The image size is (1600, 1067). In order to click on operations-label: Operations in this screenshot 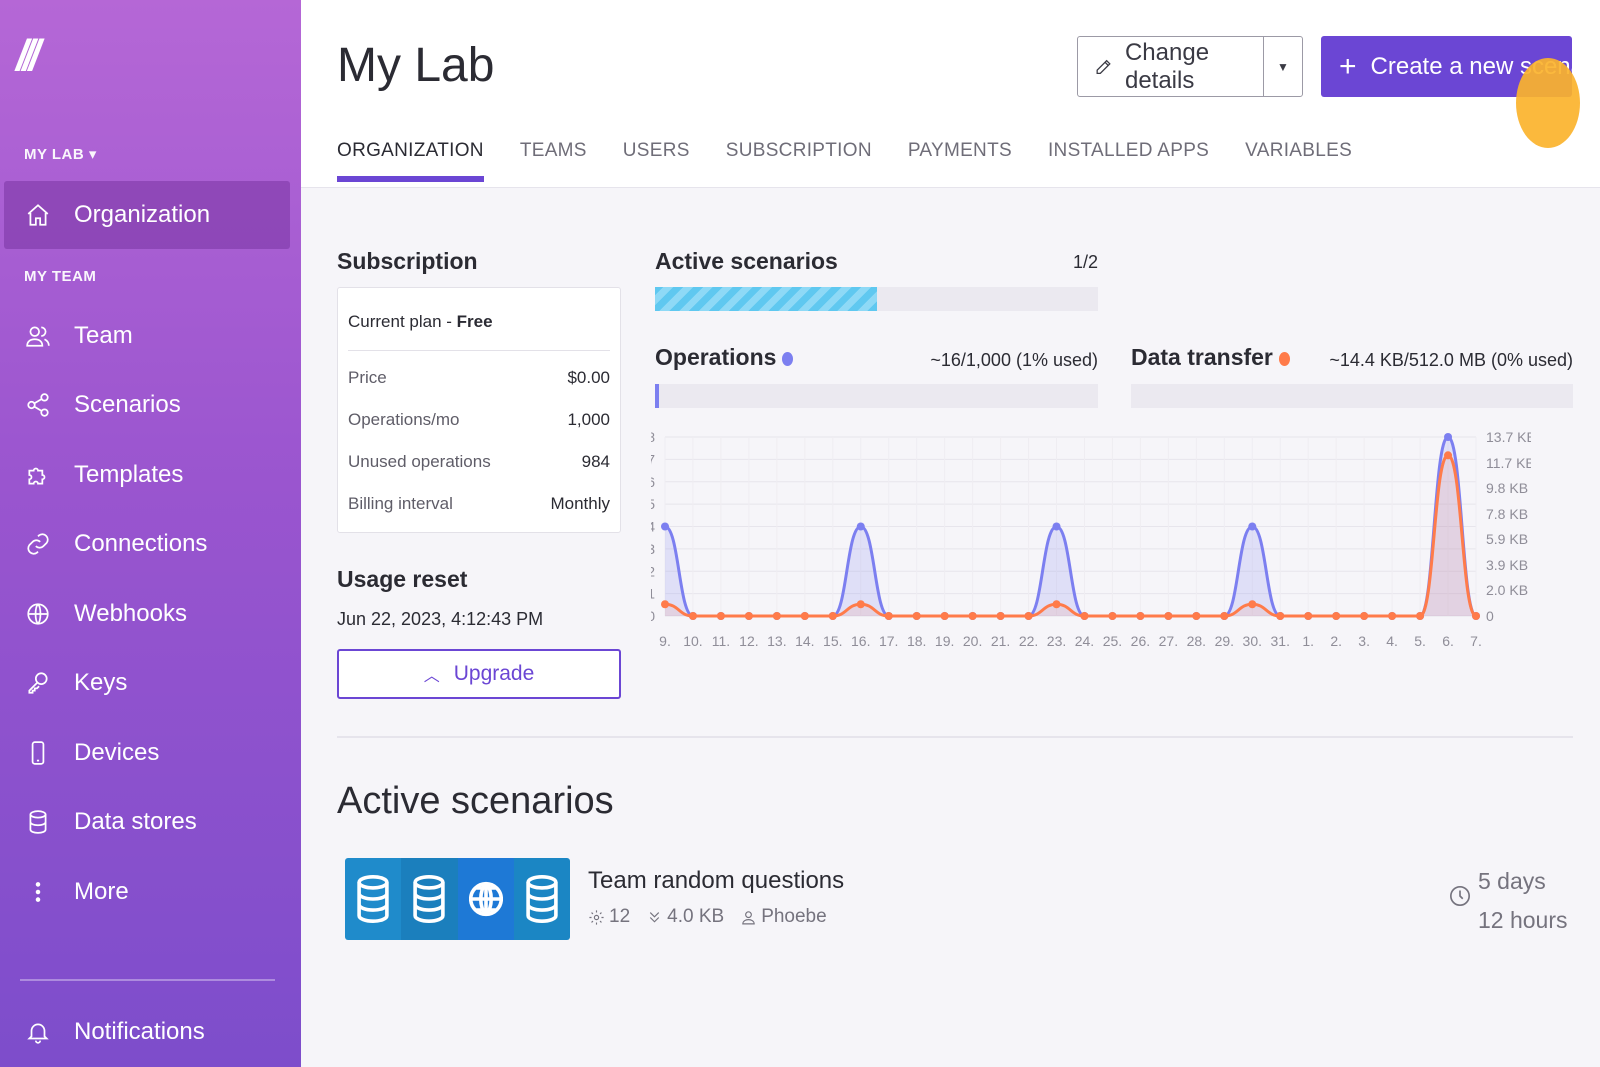, I will do `click(716, 357)`.